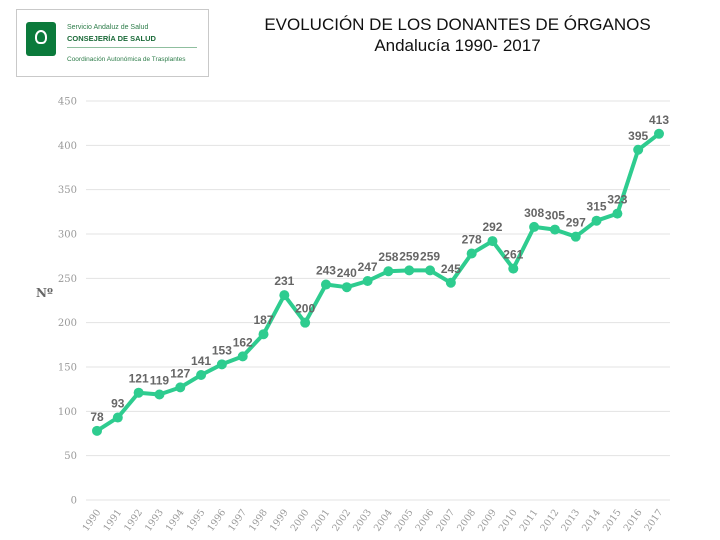 Image resolution: width=720 pixels, height=540 pixels. What do you see at coordinates (41, 39) in the screenshot?
I see `junta-andalucia-emblem-icon` at bounding box center [41, 39].